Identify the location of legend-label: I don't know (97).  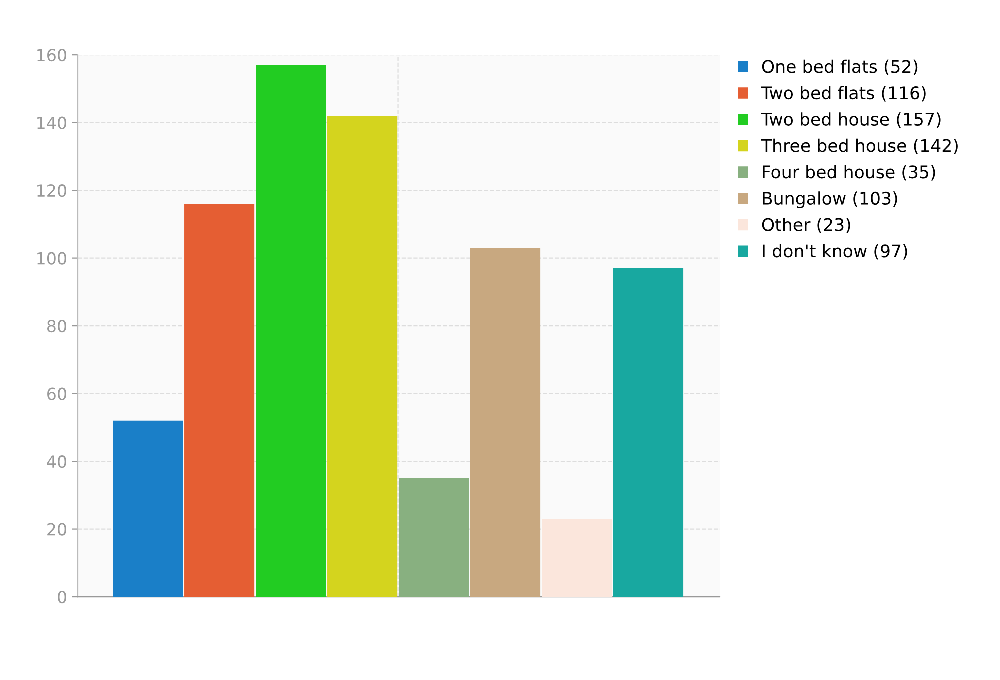
(835, 252).